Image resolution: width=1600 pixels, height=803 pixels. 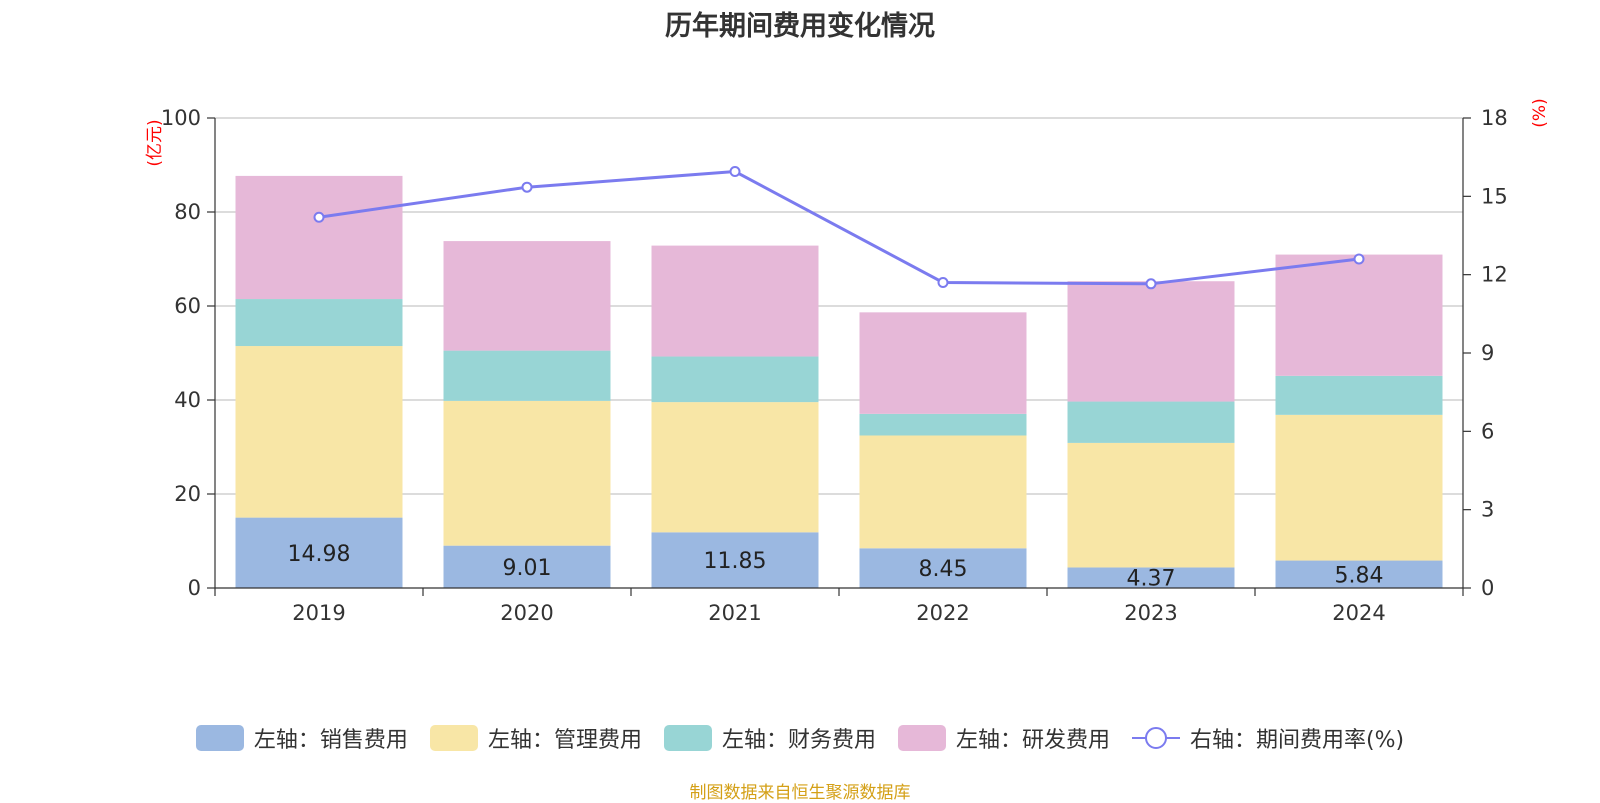 I want to click on right-tick-label: 18, so click(x=1494, y=118).